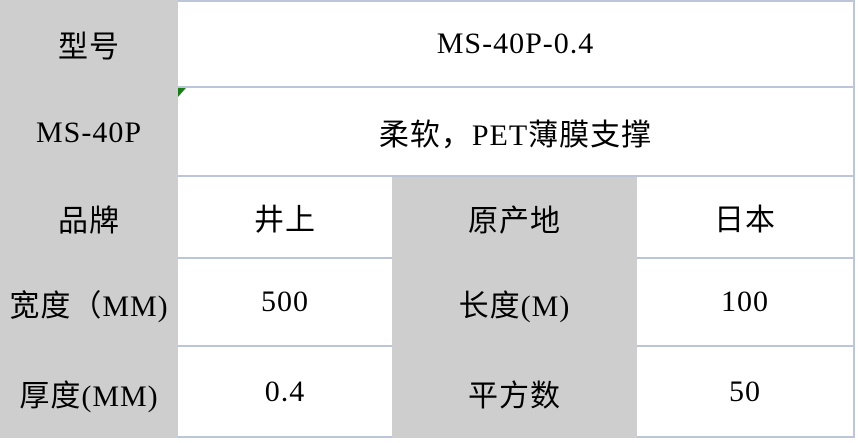 This screenshot has height=443, width=858. I want to click on spec-label-series: MS-40P, so click(89, 132).